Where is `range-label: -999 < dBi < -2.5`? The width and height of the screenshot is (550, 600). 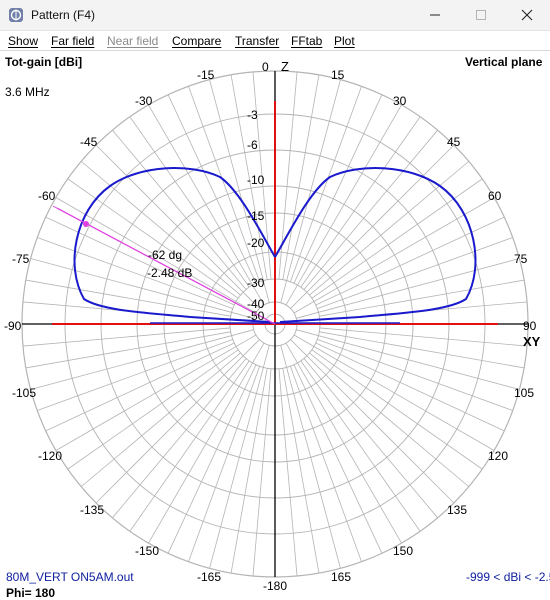 range-label: -999 < dBi < -2.5 is located at coordinates (508, 577).